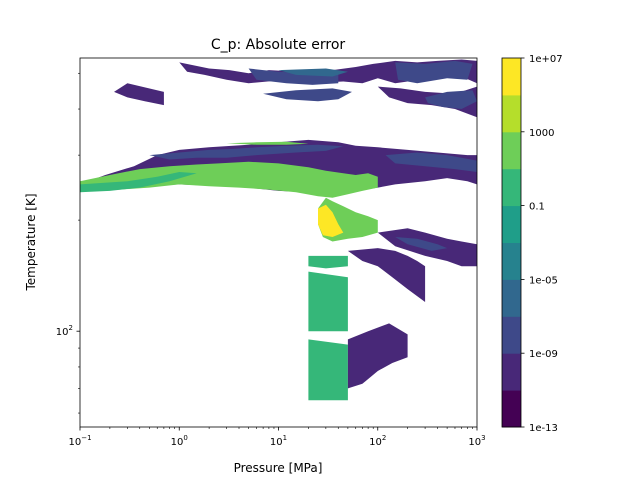 This screenshot has width=640, height=480. Describe the element at coordinates (79, 441) in the screenshot. I see `x-tick-label: 10⁻¹` at that location.